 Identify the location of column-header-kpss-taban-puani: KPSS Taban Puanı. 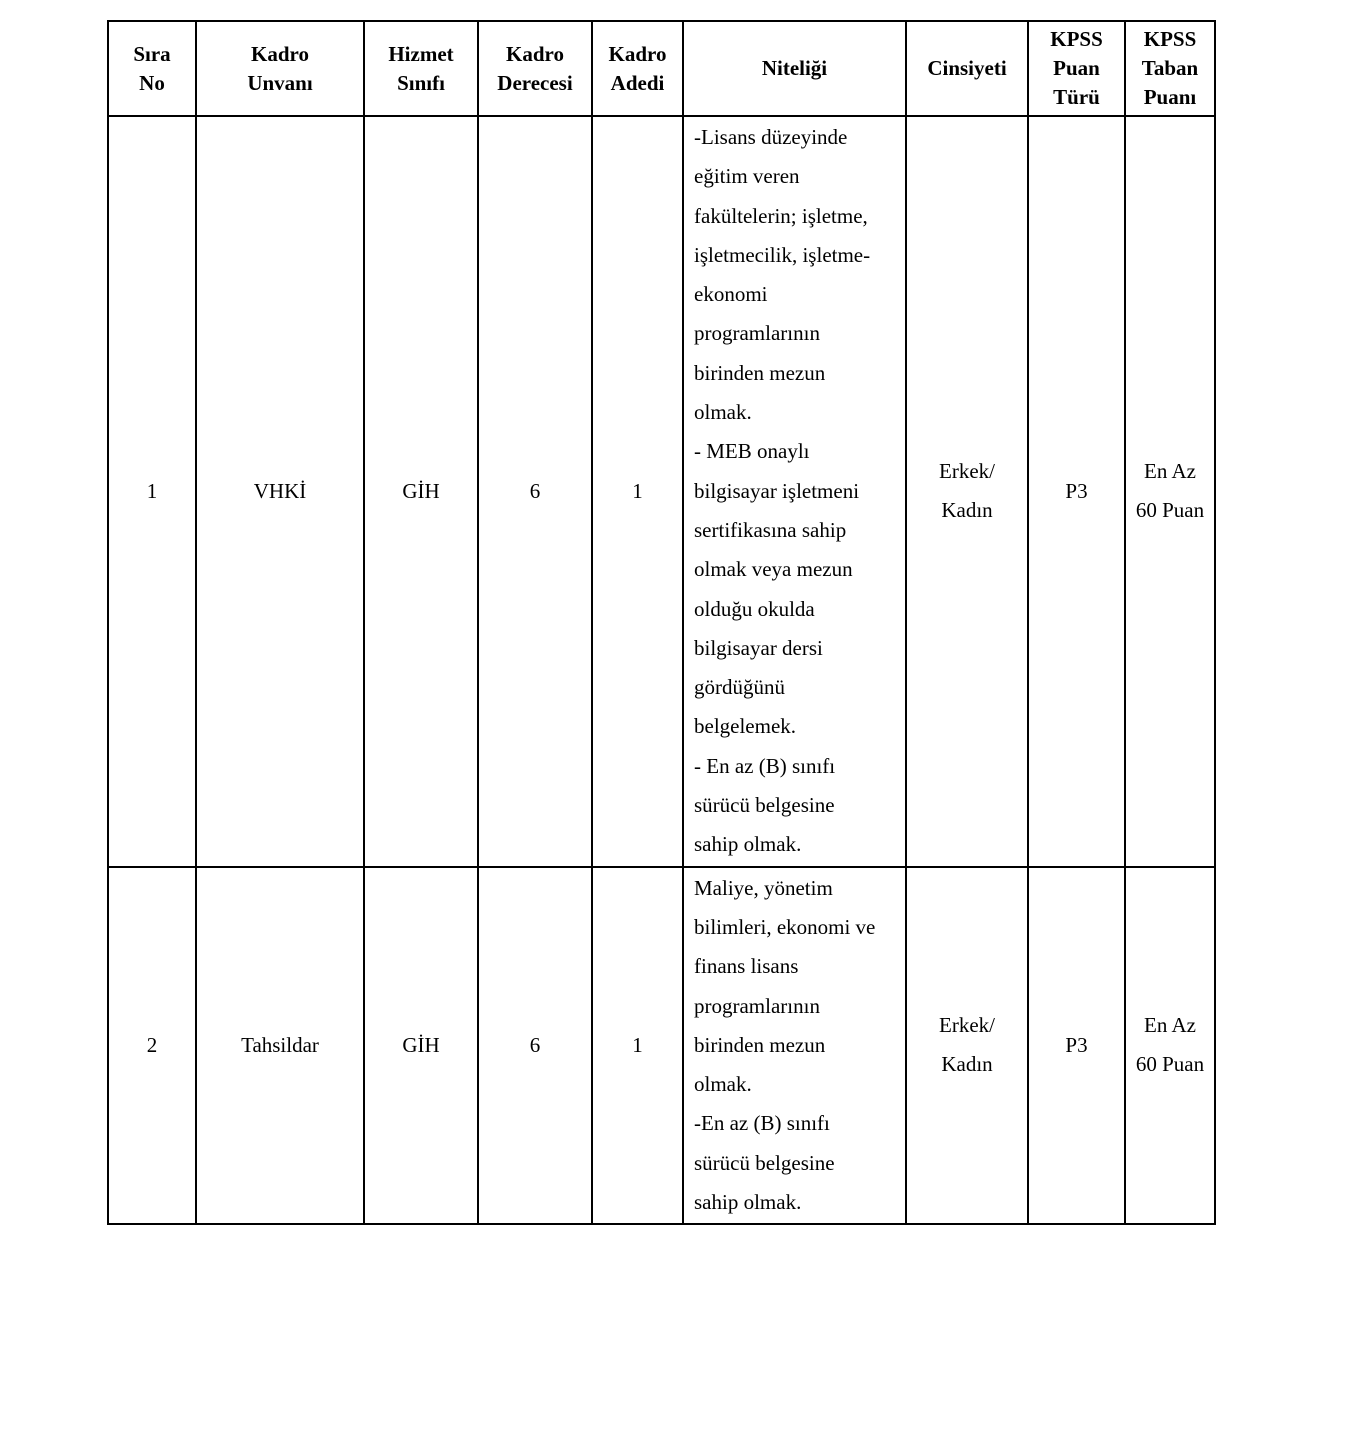
(1170, 68).